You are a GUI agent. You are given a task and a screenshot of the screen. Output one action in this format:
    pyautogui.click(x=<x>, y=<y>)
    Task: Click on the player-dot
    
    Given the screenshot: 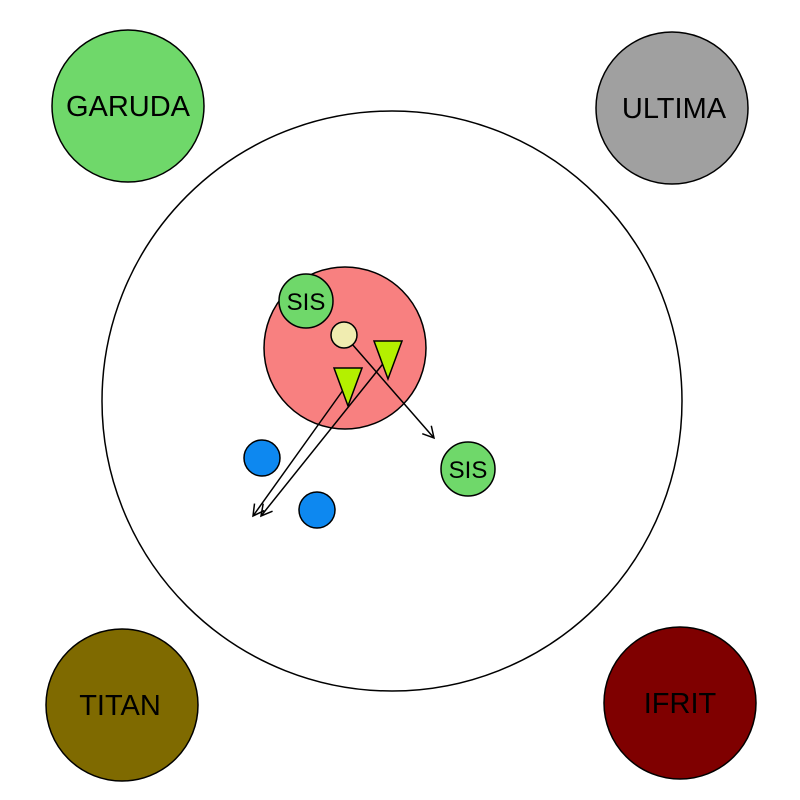 What is the action you would take?
    pyautogui.click(x=344, y=335)
    